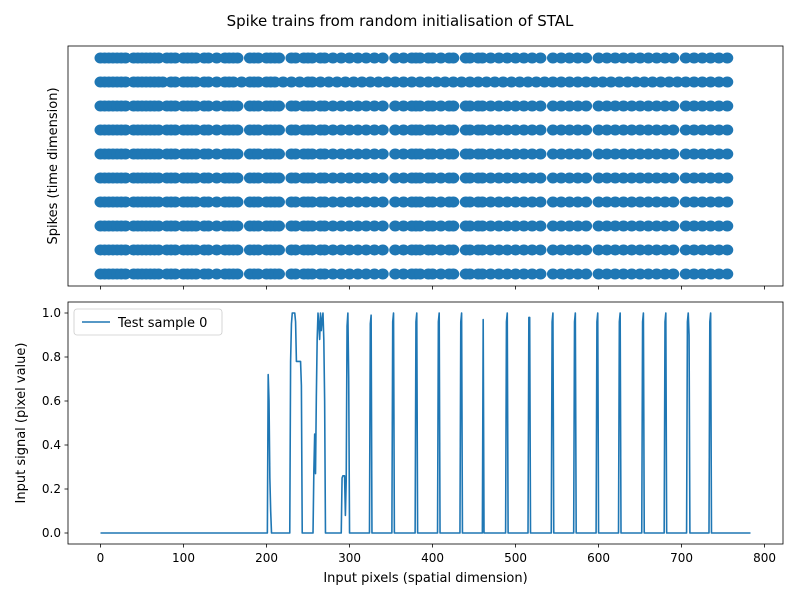 This screenshot has width=800, height=600. Describe the element at coordinates (51, 313) in the screenshot. I see `y-tick-label: 1.0` at that location.